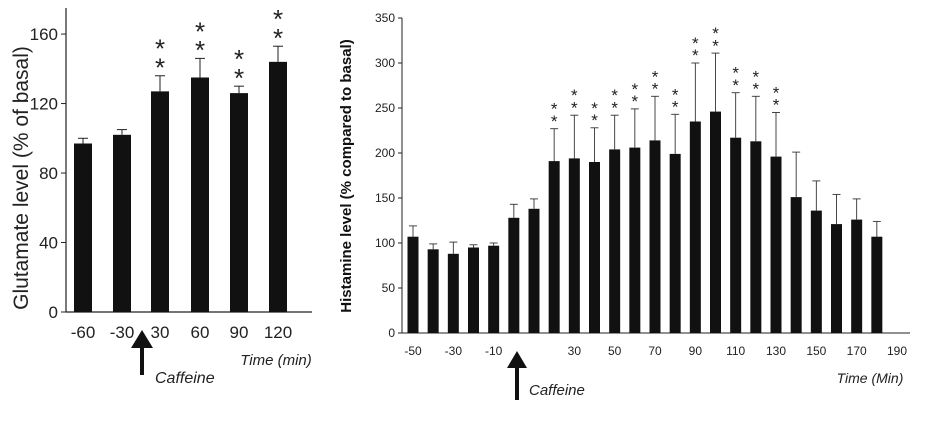 This screenshot has width=929, height=421. I want to click on histamine-y-tick-label: 200, so click(385, 153).